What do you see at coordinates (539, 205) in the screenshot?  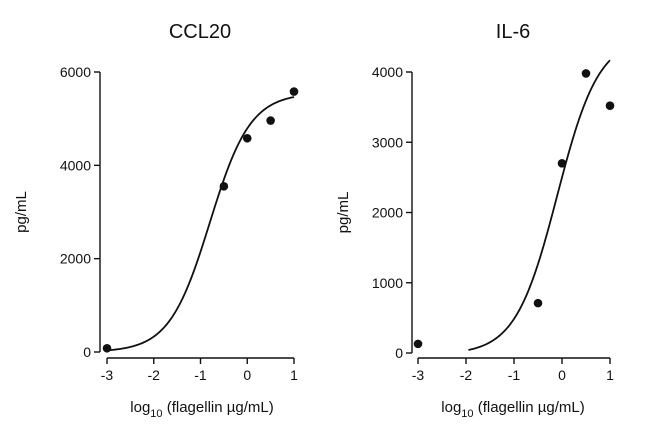 I see `fit-curve` at bounding box center [539, 205].